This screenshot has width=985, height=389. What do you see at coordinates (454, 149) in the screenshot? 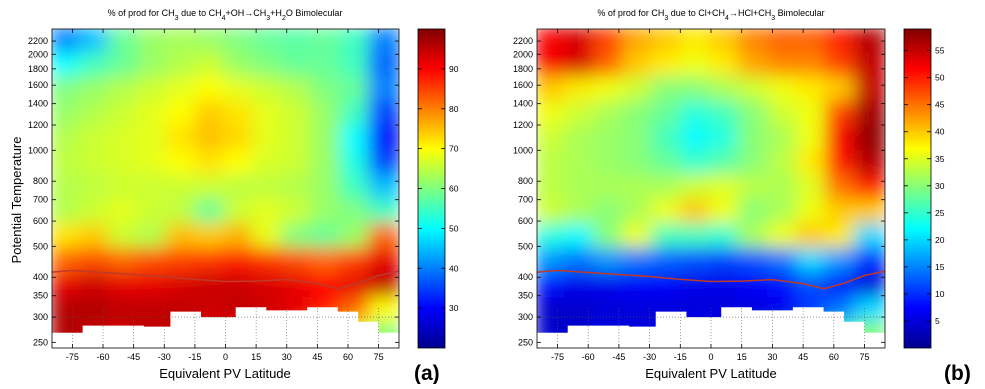
I see `colorbar-tick-label: 70` at bounding box center [454, 149].